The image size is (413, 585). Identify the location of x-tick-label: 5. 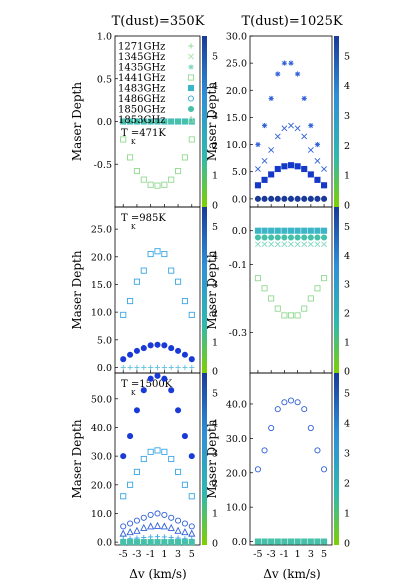
(324, 554).